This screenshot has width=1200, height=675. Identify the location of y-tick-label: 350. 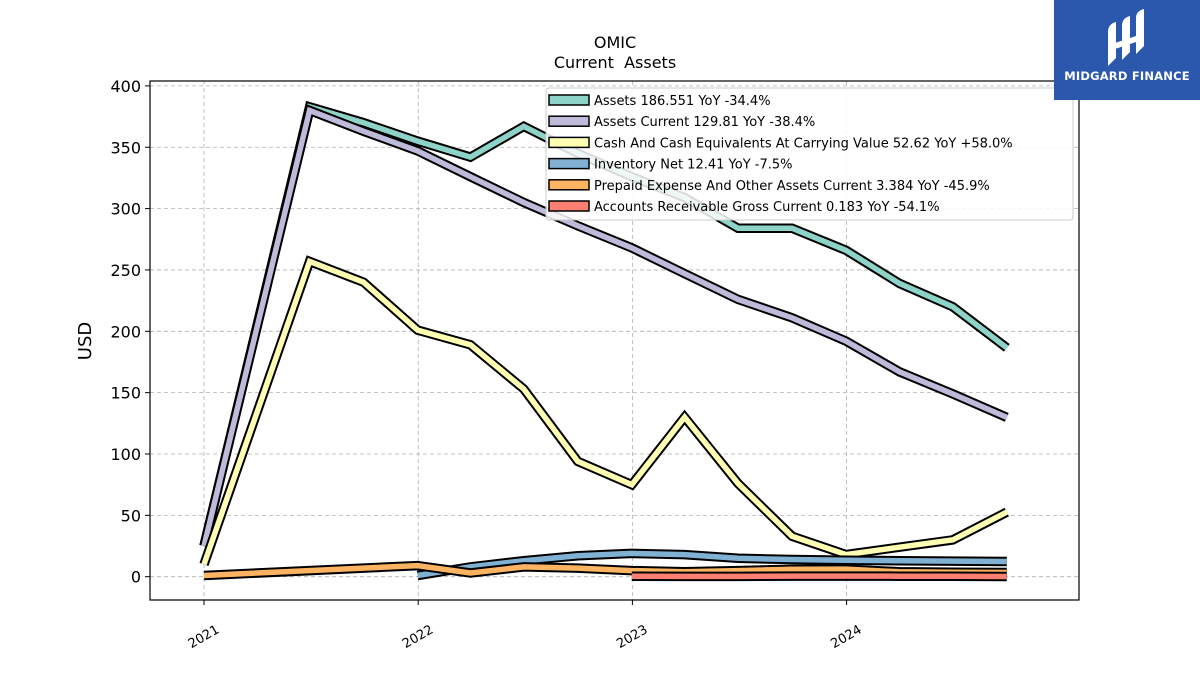
(125, 147).